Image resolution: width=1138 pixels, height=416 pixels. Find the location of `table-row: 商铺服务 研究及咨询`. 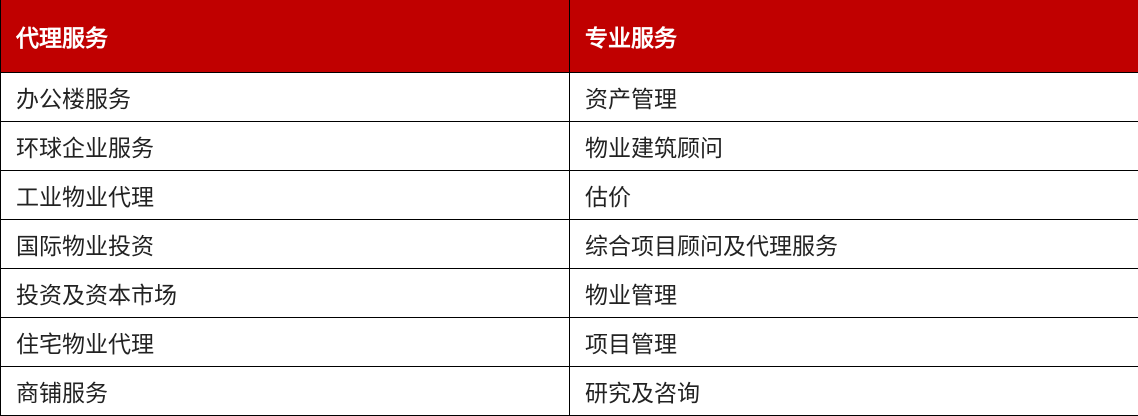

table-row: 商铺服务 研究及咨询 is located at coordinates (569, 391).